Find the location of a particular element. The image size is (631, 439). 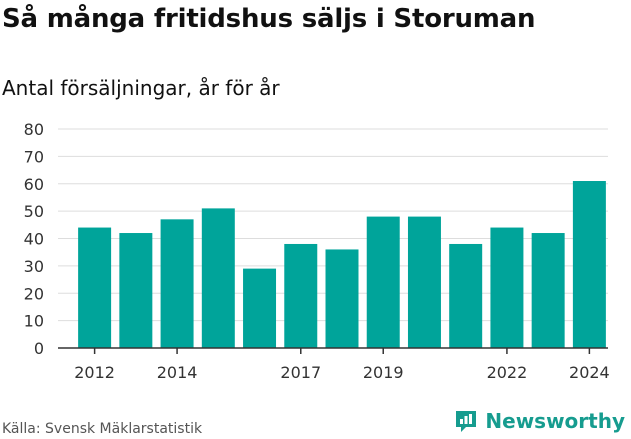

bar-2023 is located at coordinates (548, 290).